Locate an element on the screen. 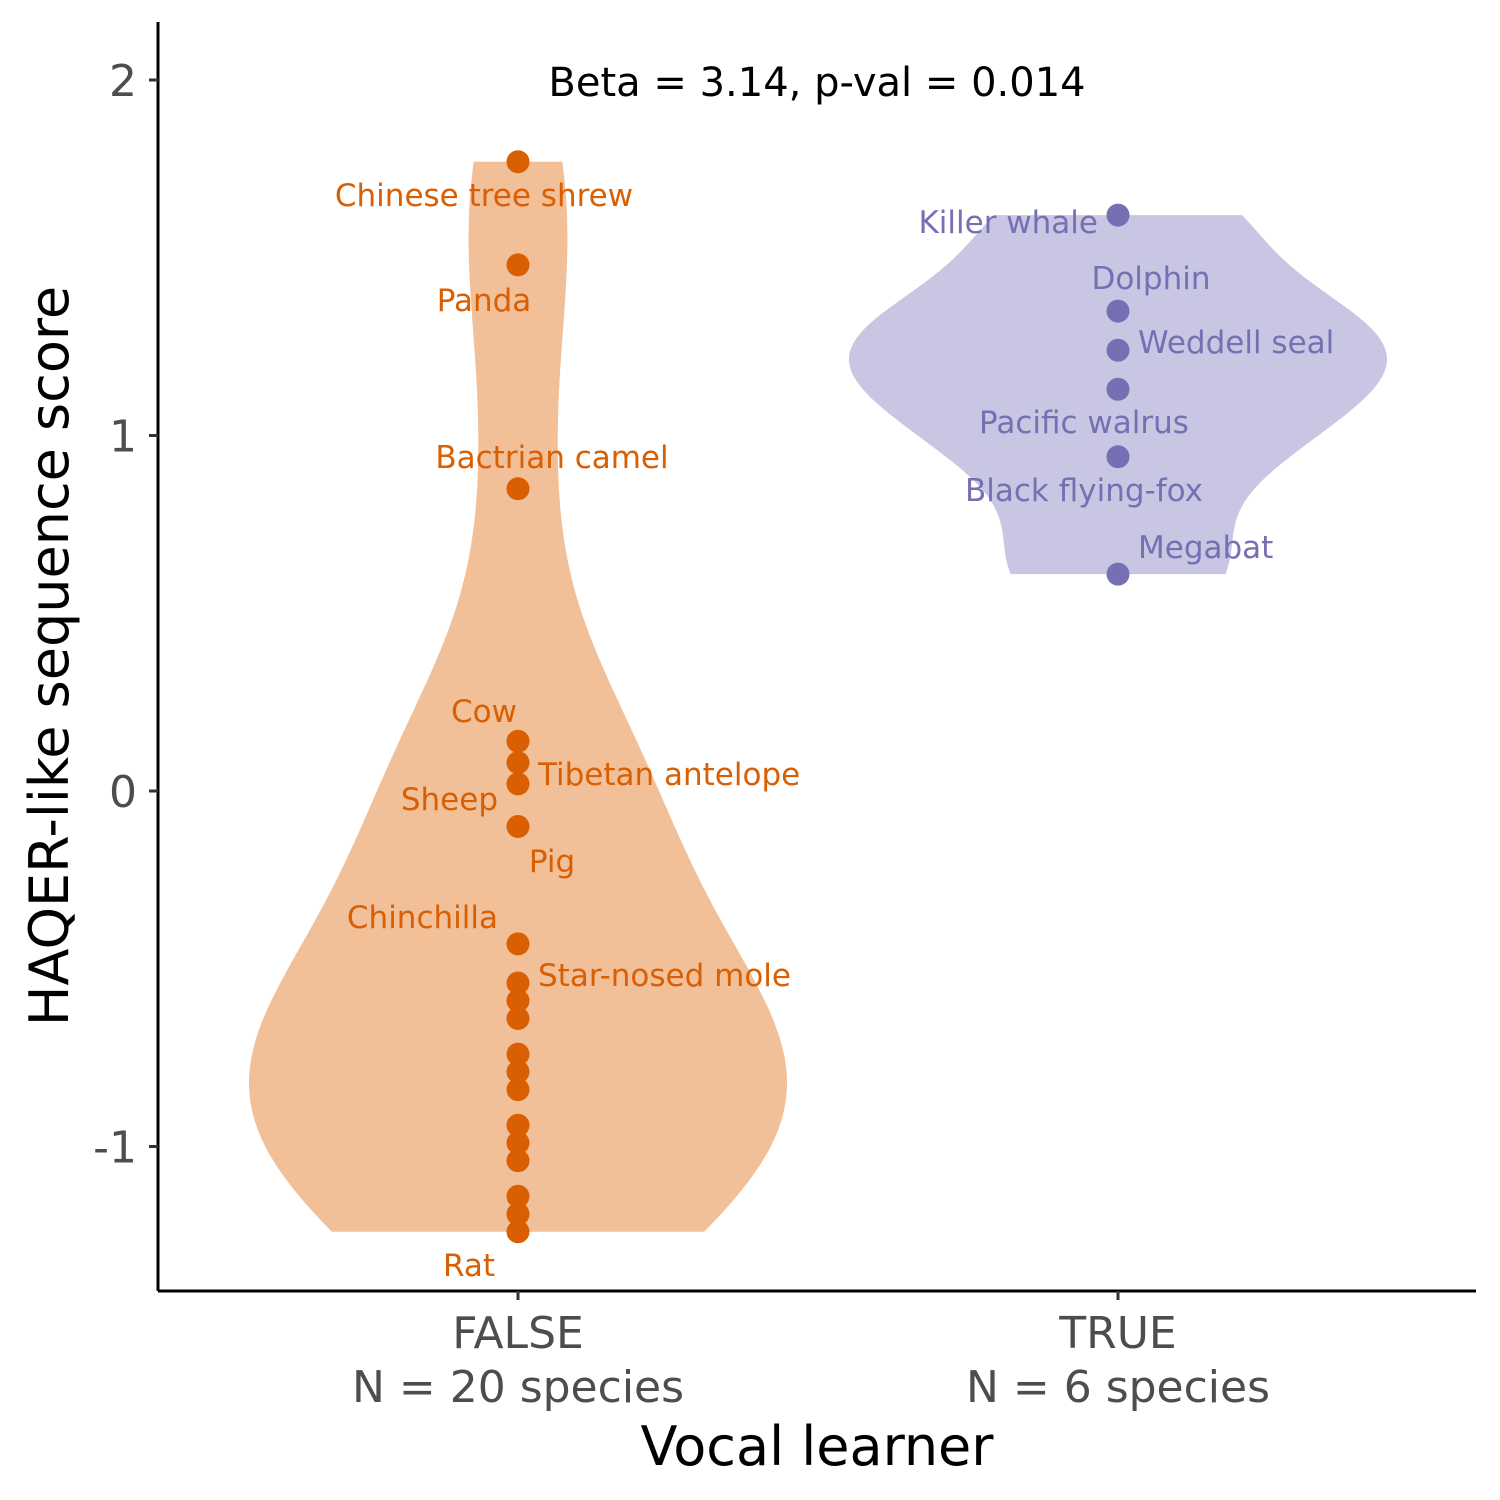  point-label: Tibetan antelope is located at coordinates (668, 775).